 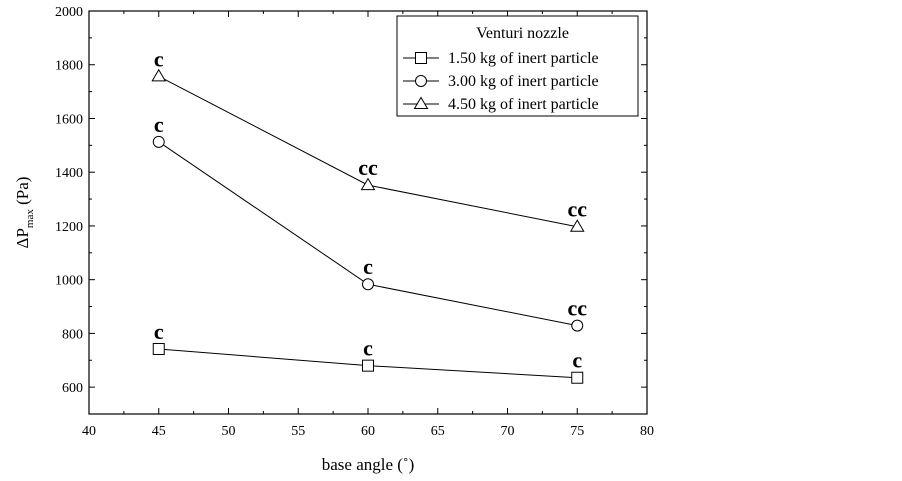 I want to click on legend-title: Venturi nozzle, so click(x=522, y=33).